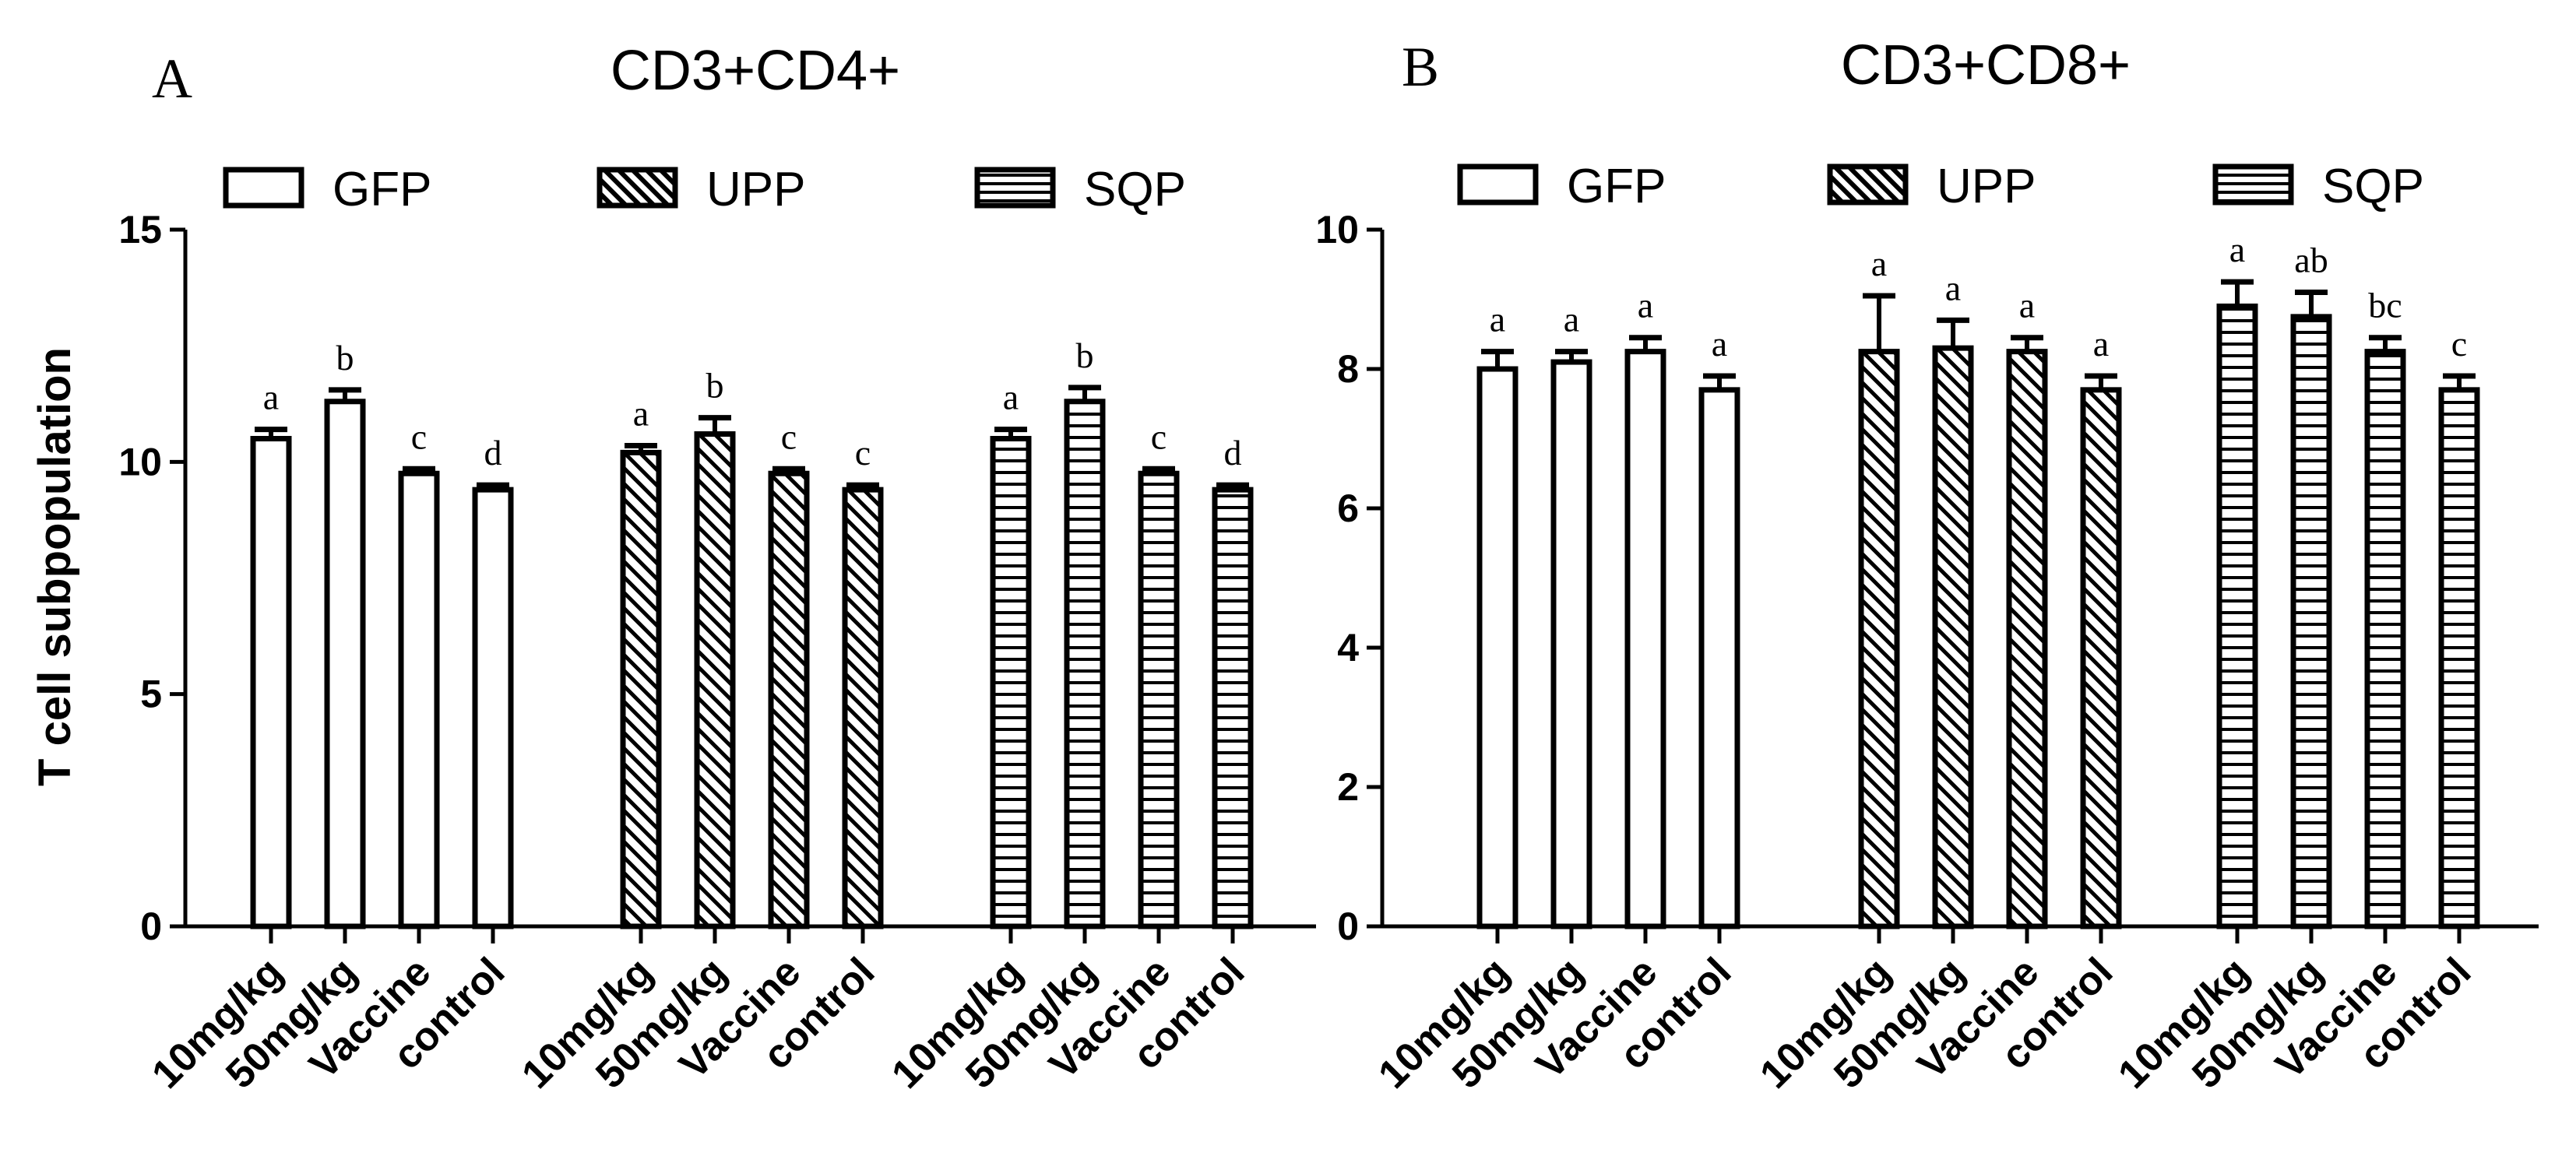 The width and height of the screenshot is (2576, 1170). What do you see at coordinates (1348, 508) in the screenshot?
I see `y-tick-label: 6` at bounding box center [1348, 508].